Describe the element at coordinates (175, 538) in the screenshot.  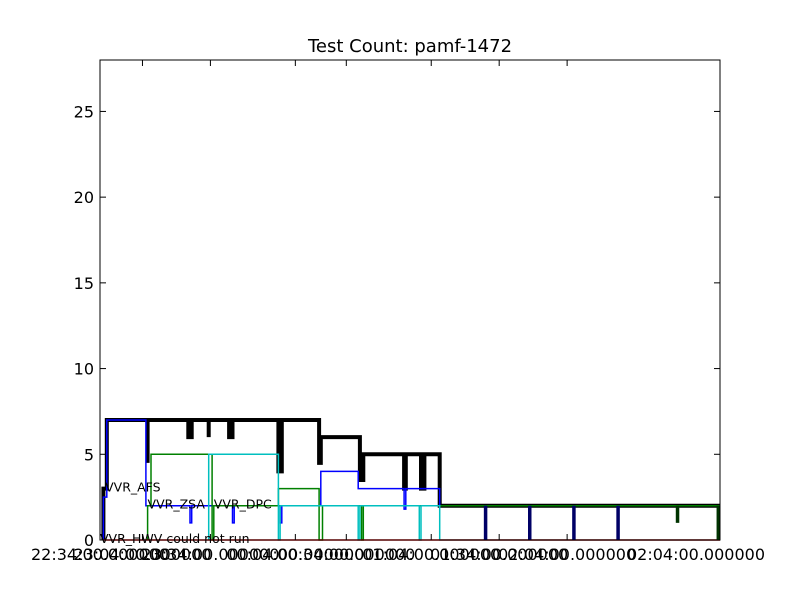
I see `annotation-3: VVR_HWV could not run` at that location.